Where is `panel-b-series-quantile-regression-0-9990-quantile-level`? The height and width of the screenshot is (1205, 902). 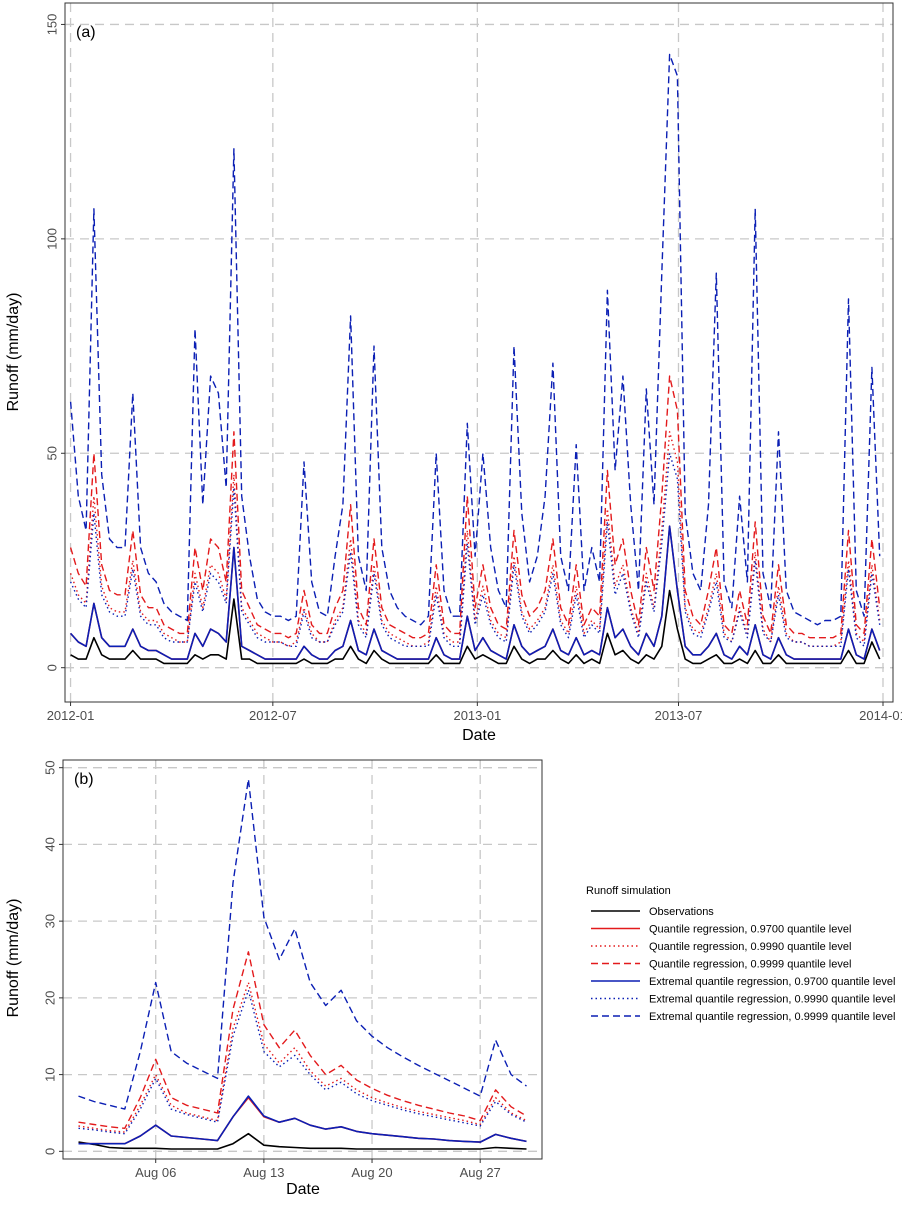 panel-b-series-quantile-regression-0-9990-quantile-level is located at coordinates (303, 1058).